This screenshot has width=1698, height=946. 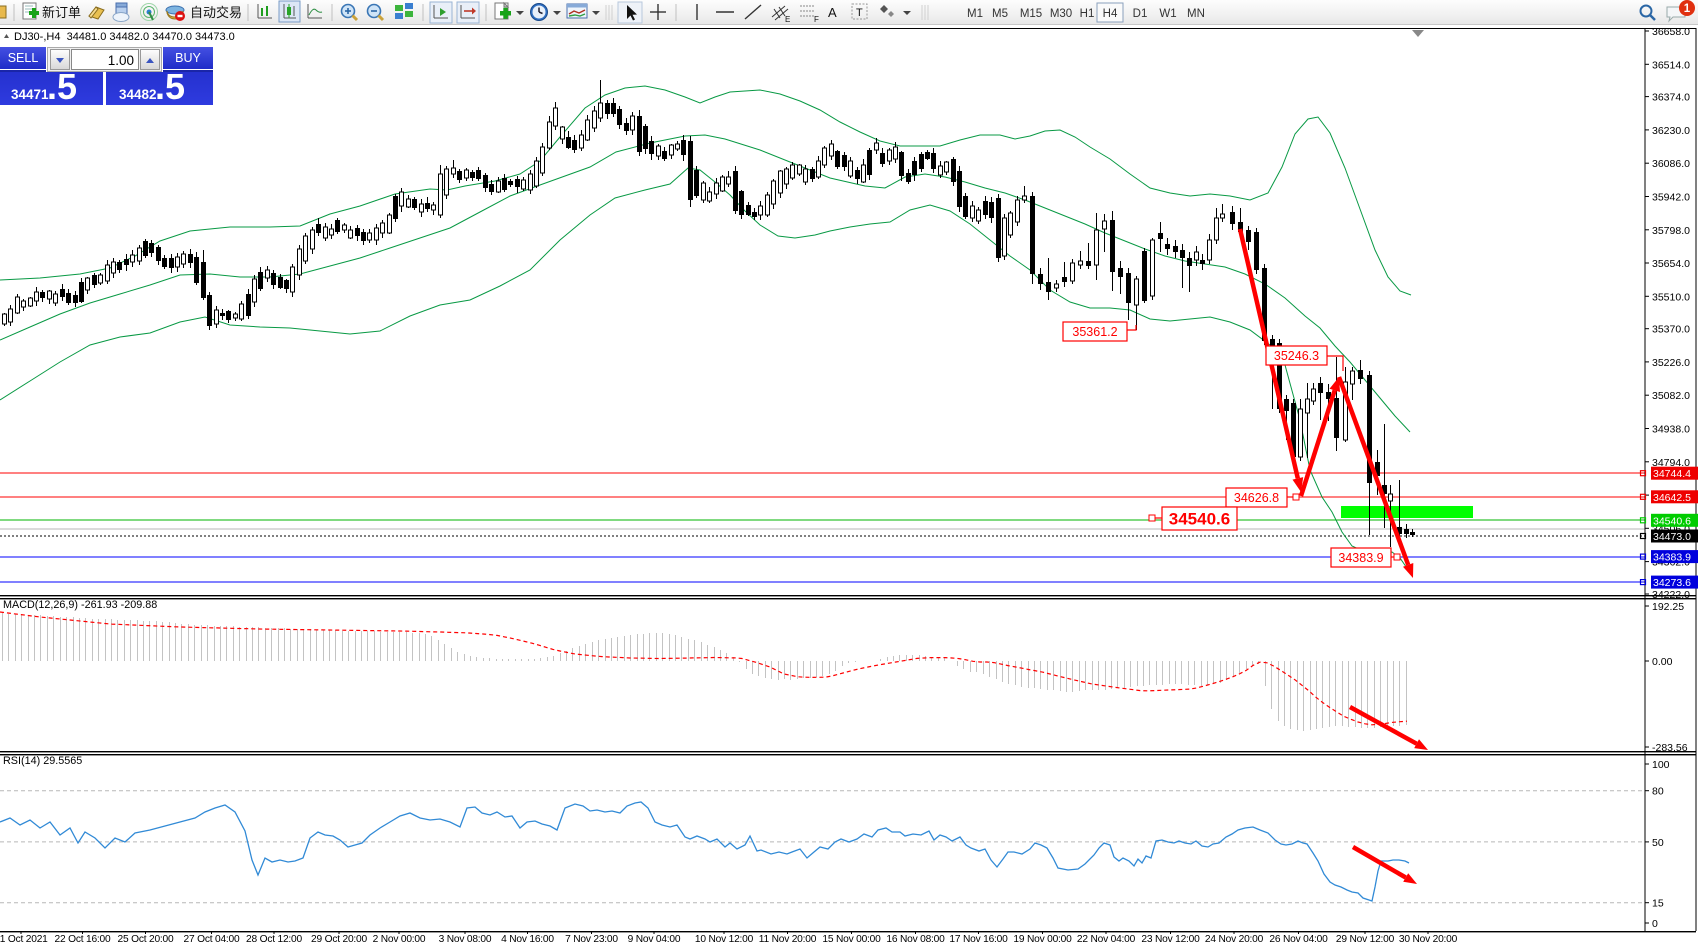 I want to click on svg-text: 15, so click(x=1658, y=904).